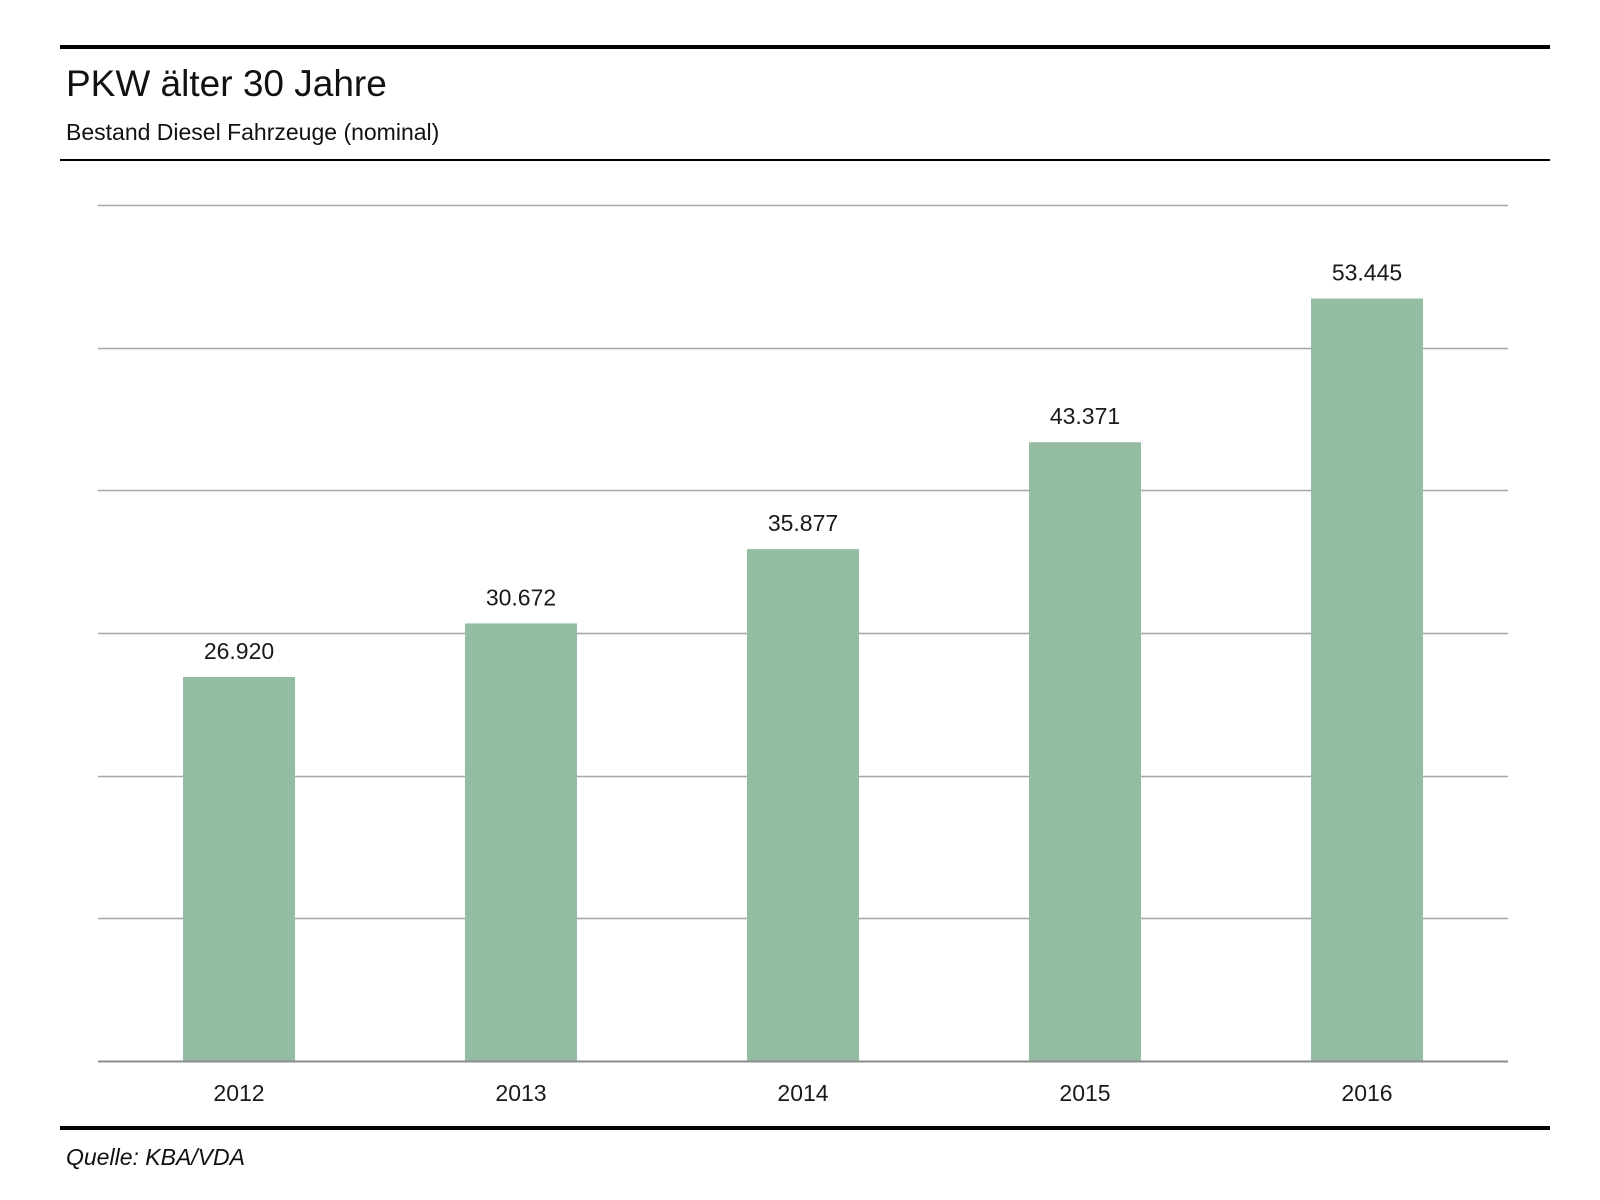  I want to click on x-tick-label-2012: 2012, so click(238, 1093).